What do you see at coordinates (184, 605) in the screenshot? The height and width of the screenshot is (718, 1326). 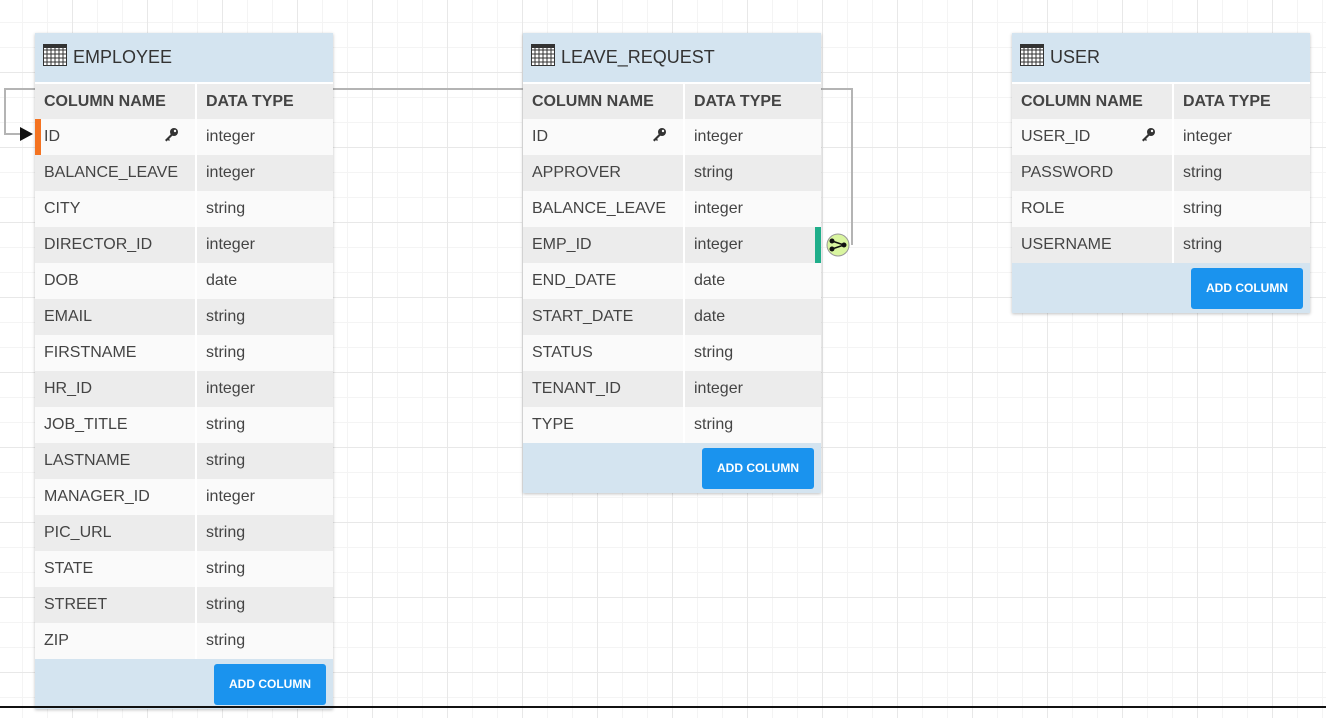 I see `table-row: STREET string` at bounding box center [184, 605].